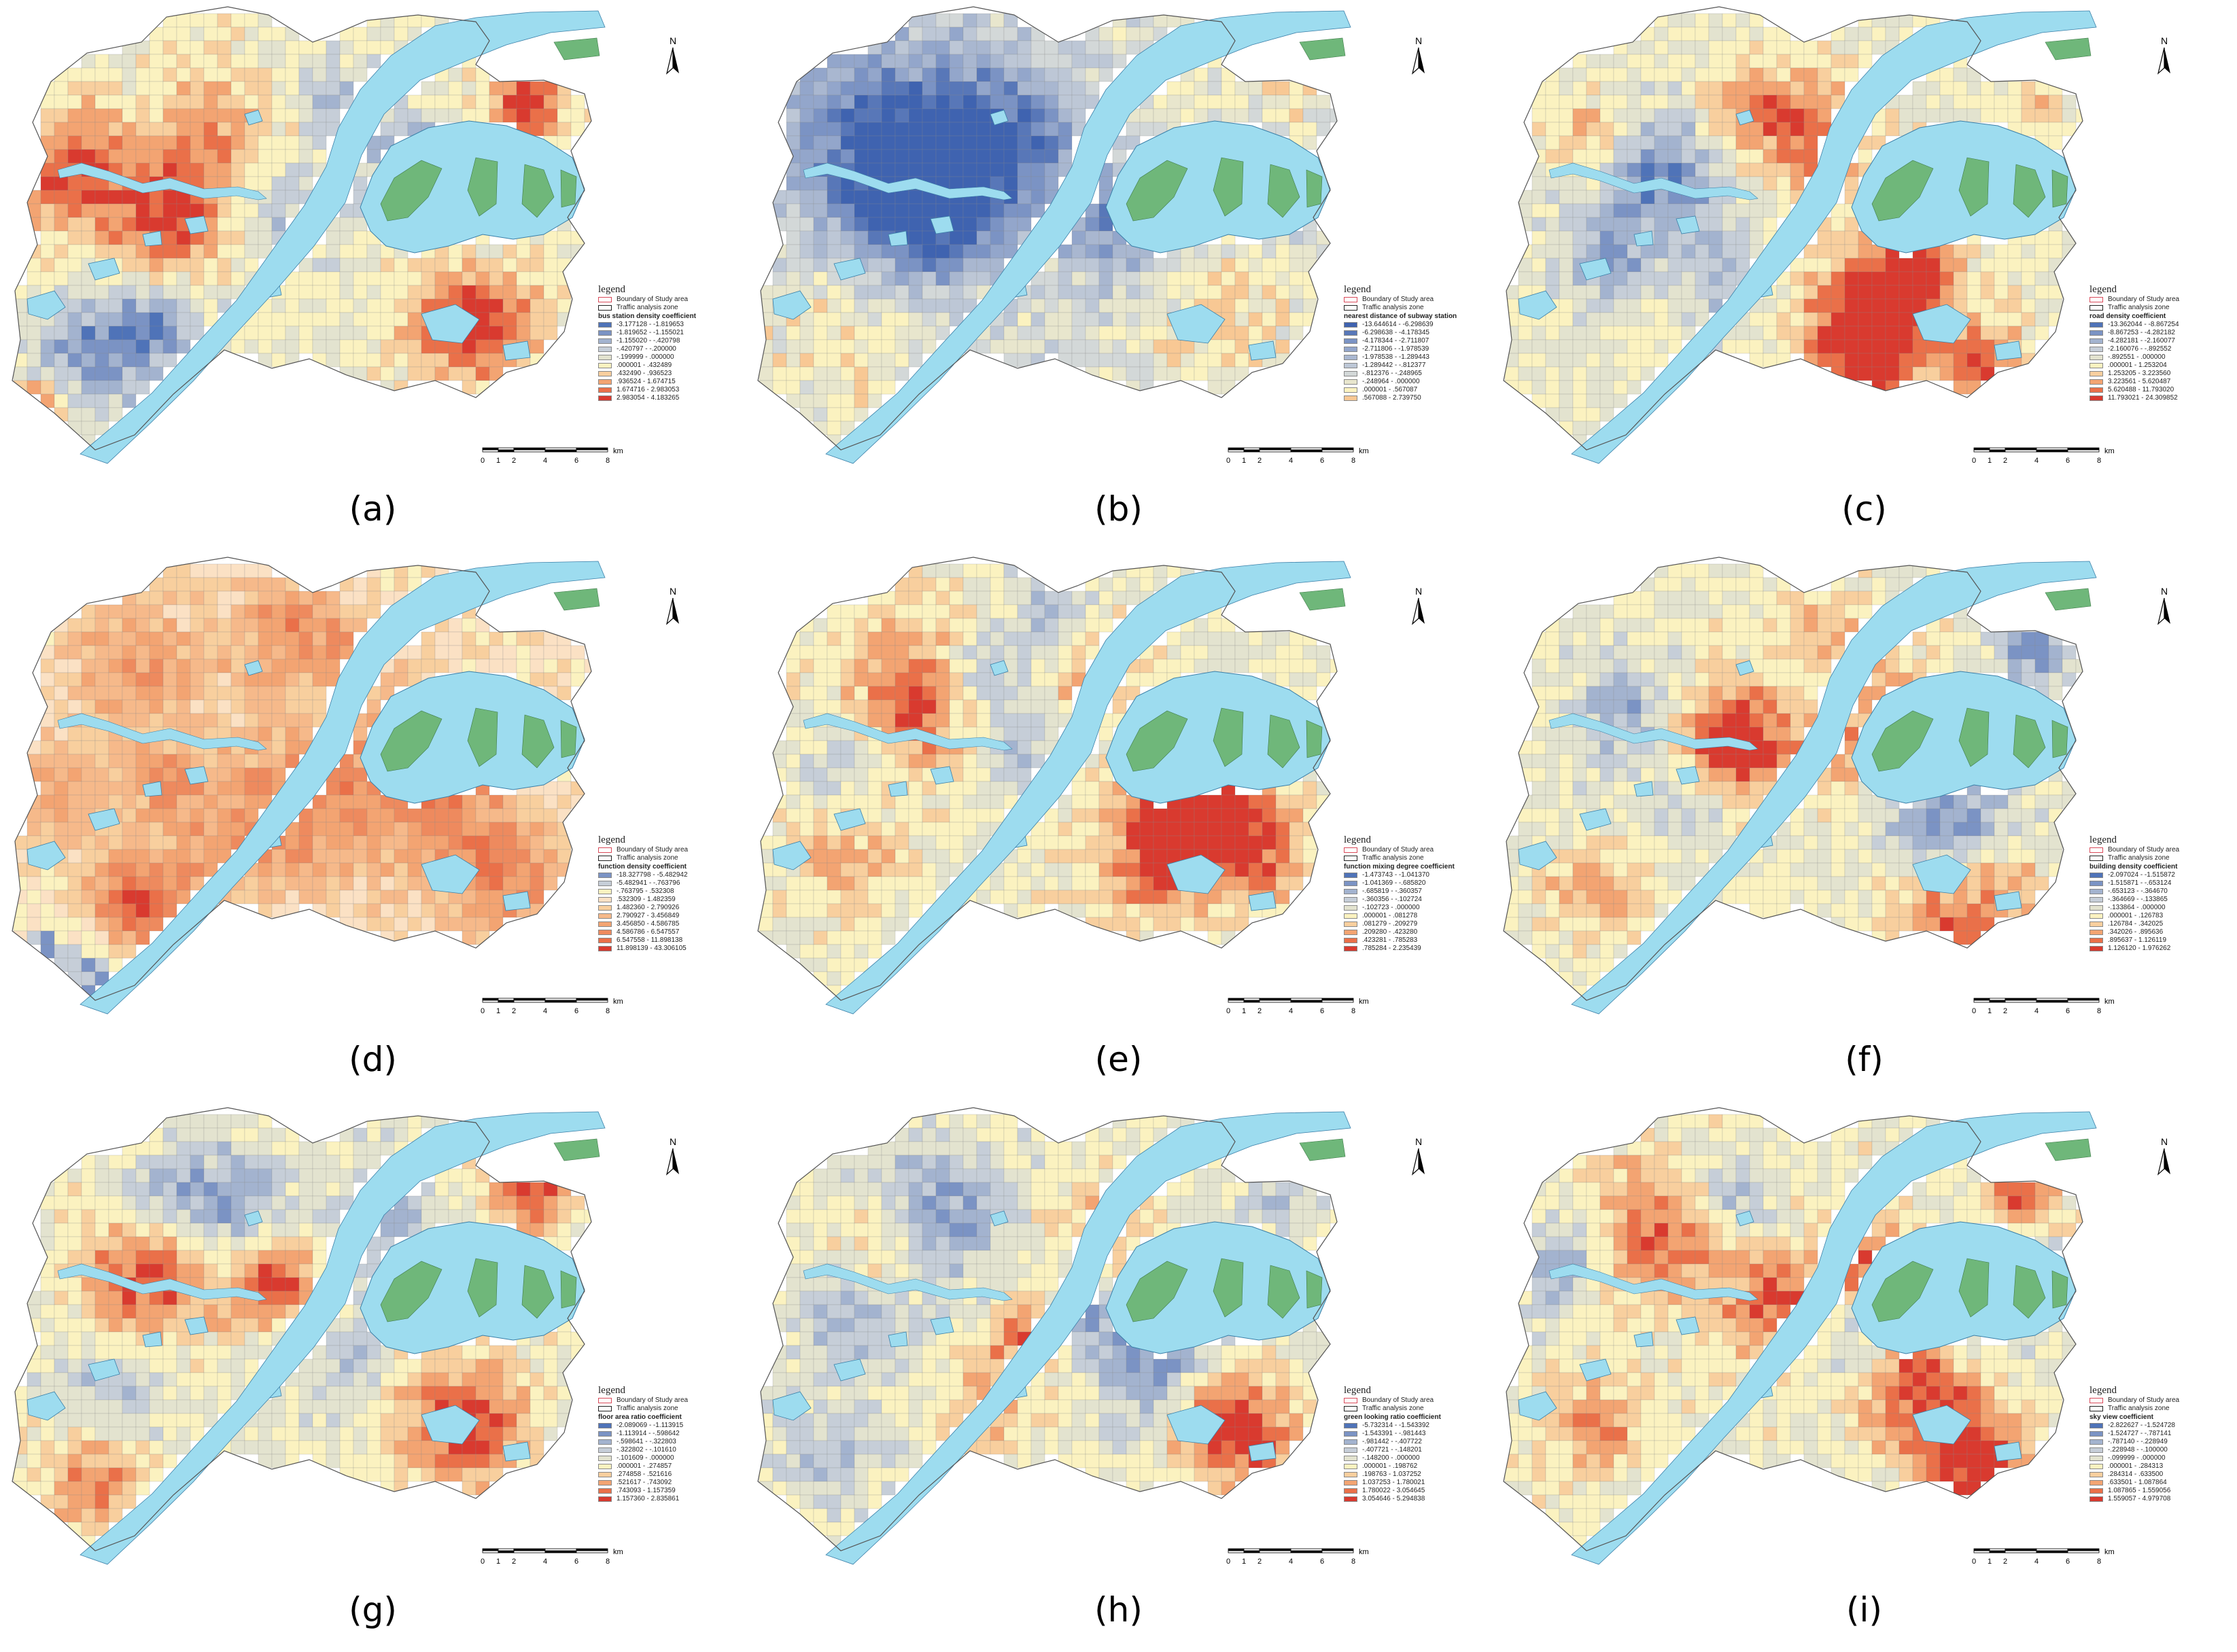 The width and height of the screenshot is (2237, 1652). I want to click on scale-tick: 0, so click(1974, 461).